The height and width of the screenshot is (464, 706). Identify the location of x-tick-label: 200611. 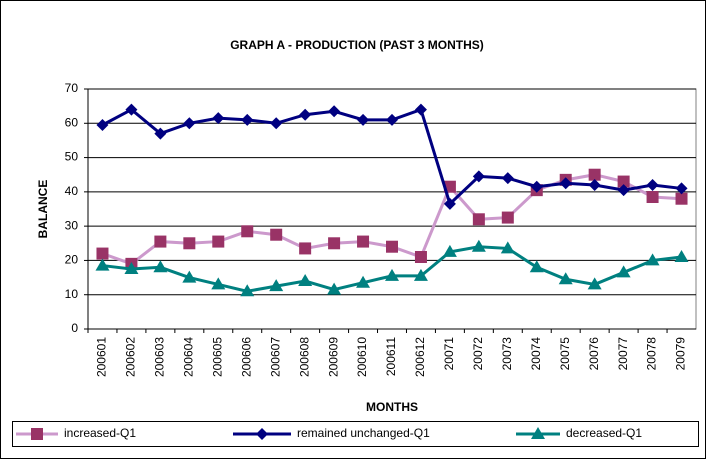
(391, 356).